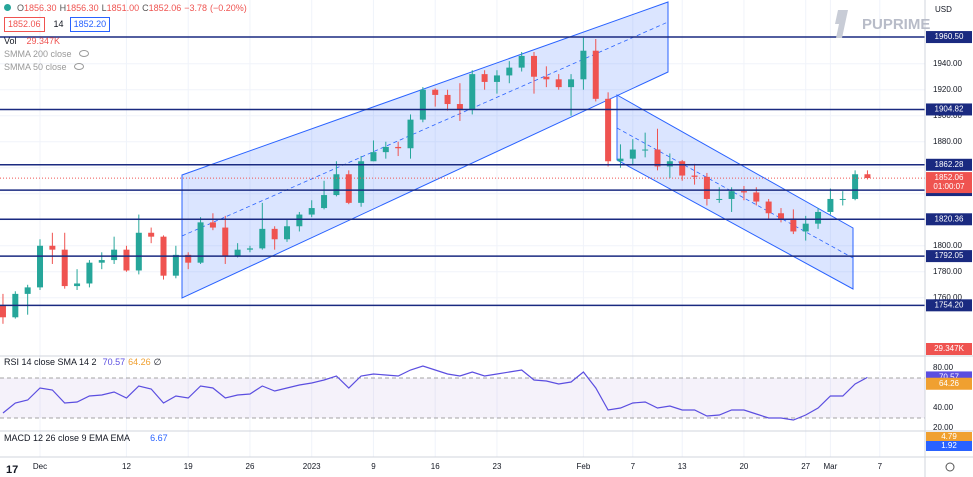  Describe the element at coordinates (682, 466) in the screenshot. I see `x-tick-label: 13` at that location.